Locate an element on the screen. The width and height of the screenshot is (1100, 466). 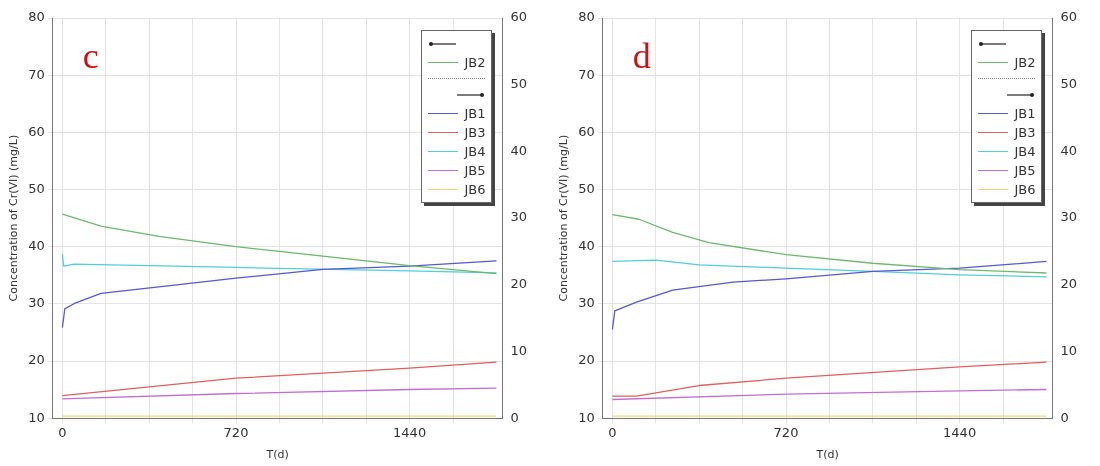
text: d is located at coordinates (641, 56).